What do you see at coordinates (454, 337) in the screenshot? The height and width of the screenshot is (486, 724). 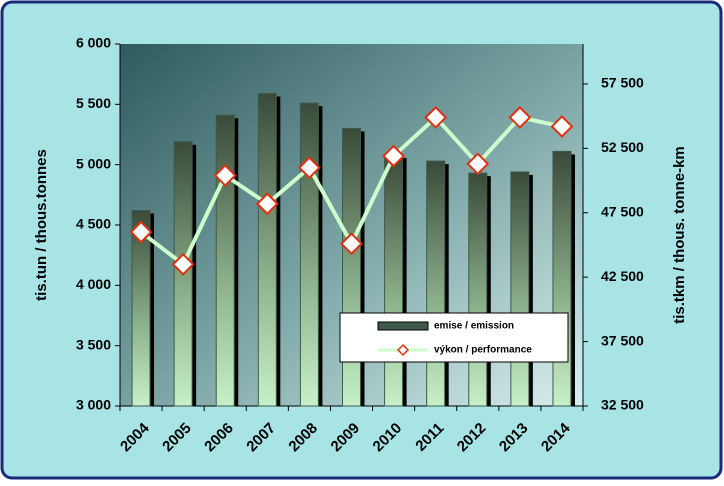 I see `legend` at bounding box center [454, 337].